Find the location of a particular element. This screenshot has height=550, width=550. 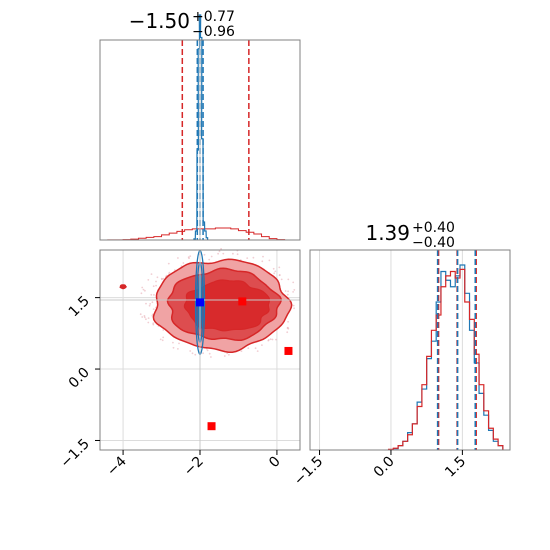

x-tick-label: 0 is located at coordinates (275, 463).